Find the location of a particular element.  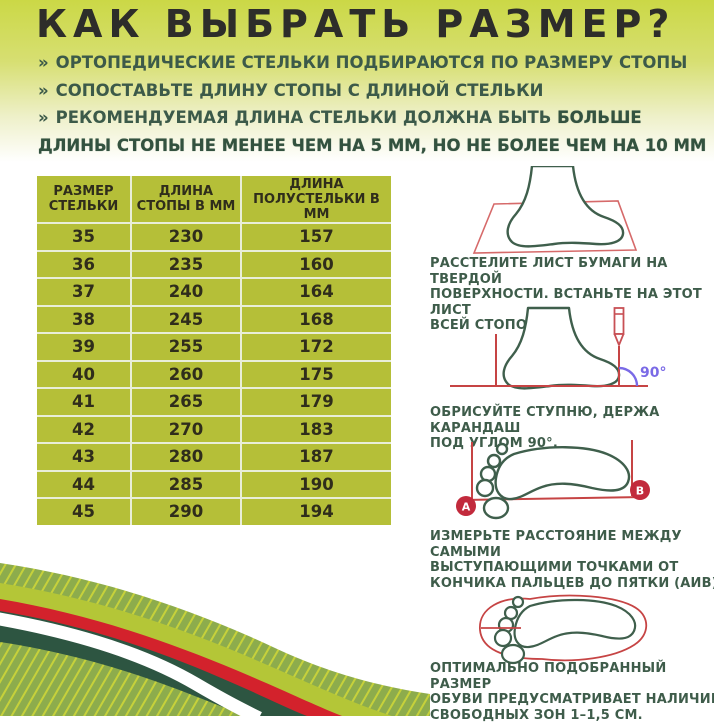

table-cell: 290 is located at coordinates (186, 511).